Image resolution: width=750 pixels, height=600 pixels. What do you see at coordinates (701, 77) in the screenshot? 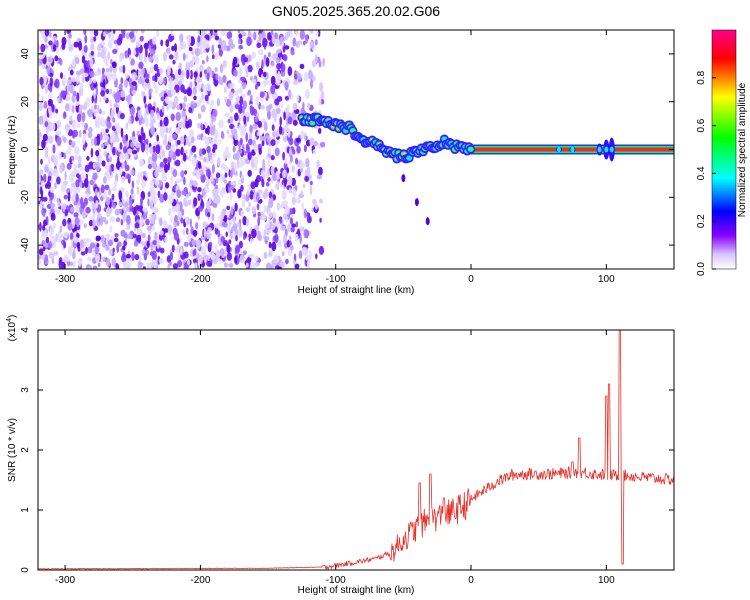
I see `colorbar-tick-label: 0.8` at bounding box center [701, 77].